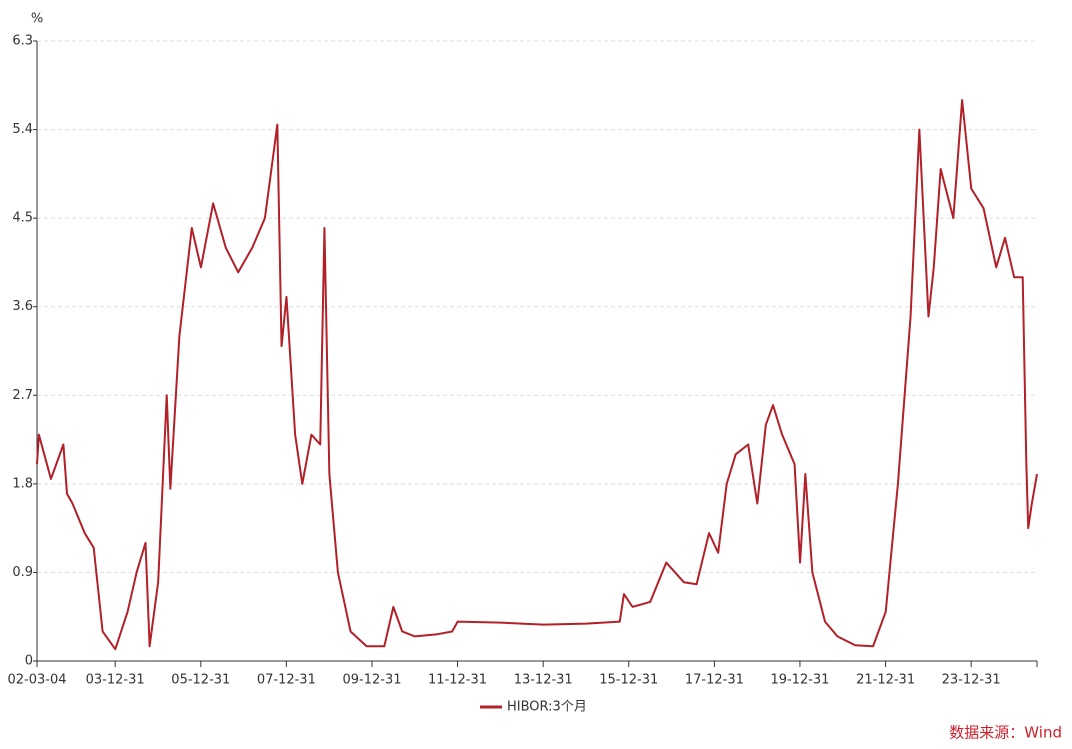 The height and width of the screenshot is (749, 1072). I want to click on y-tick-label: 0, so click(29, 661).